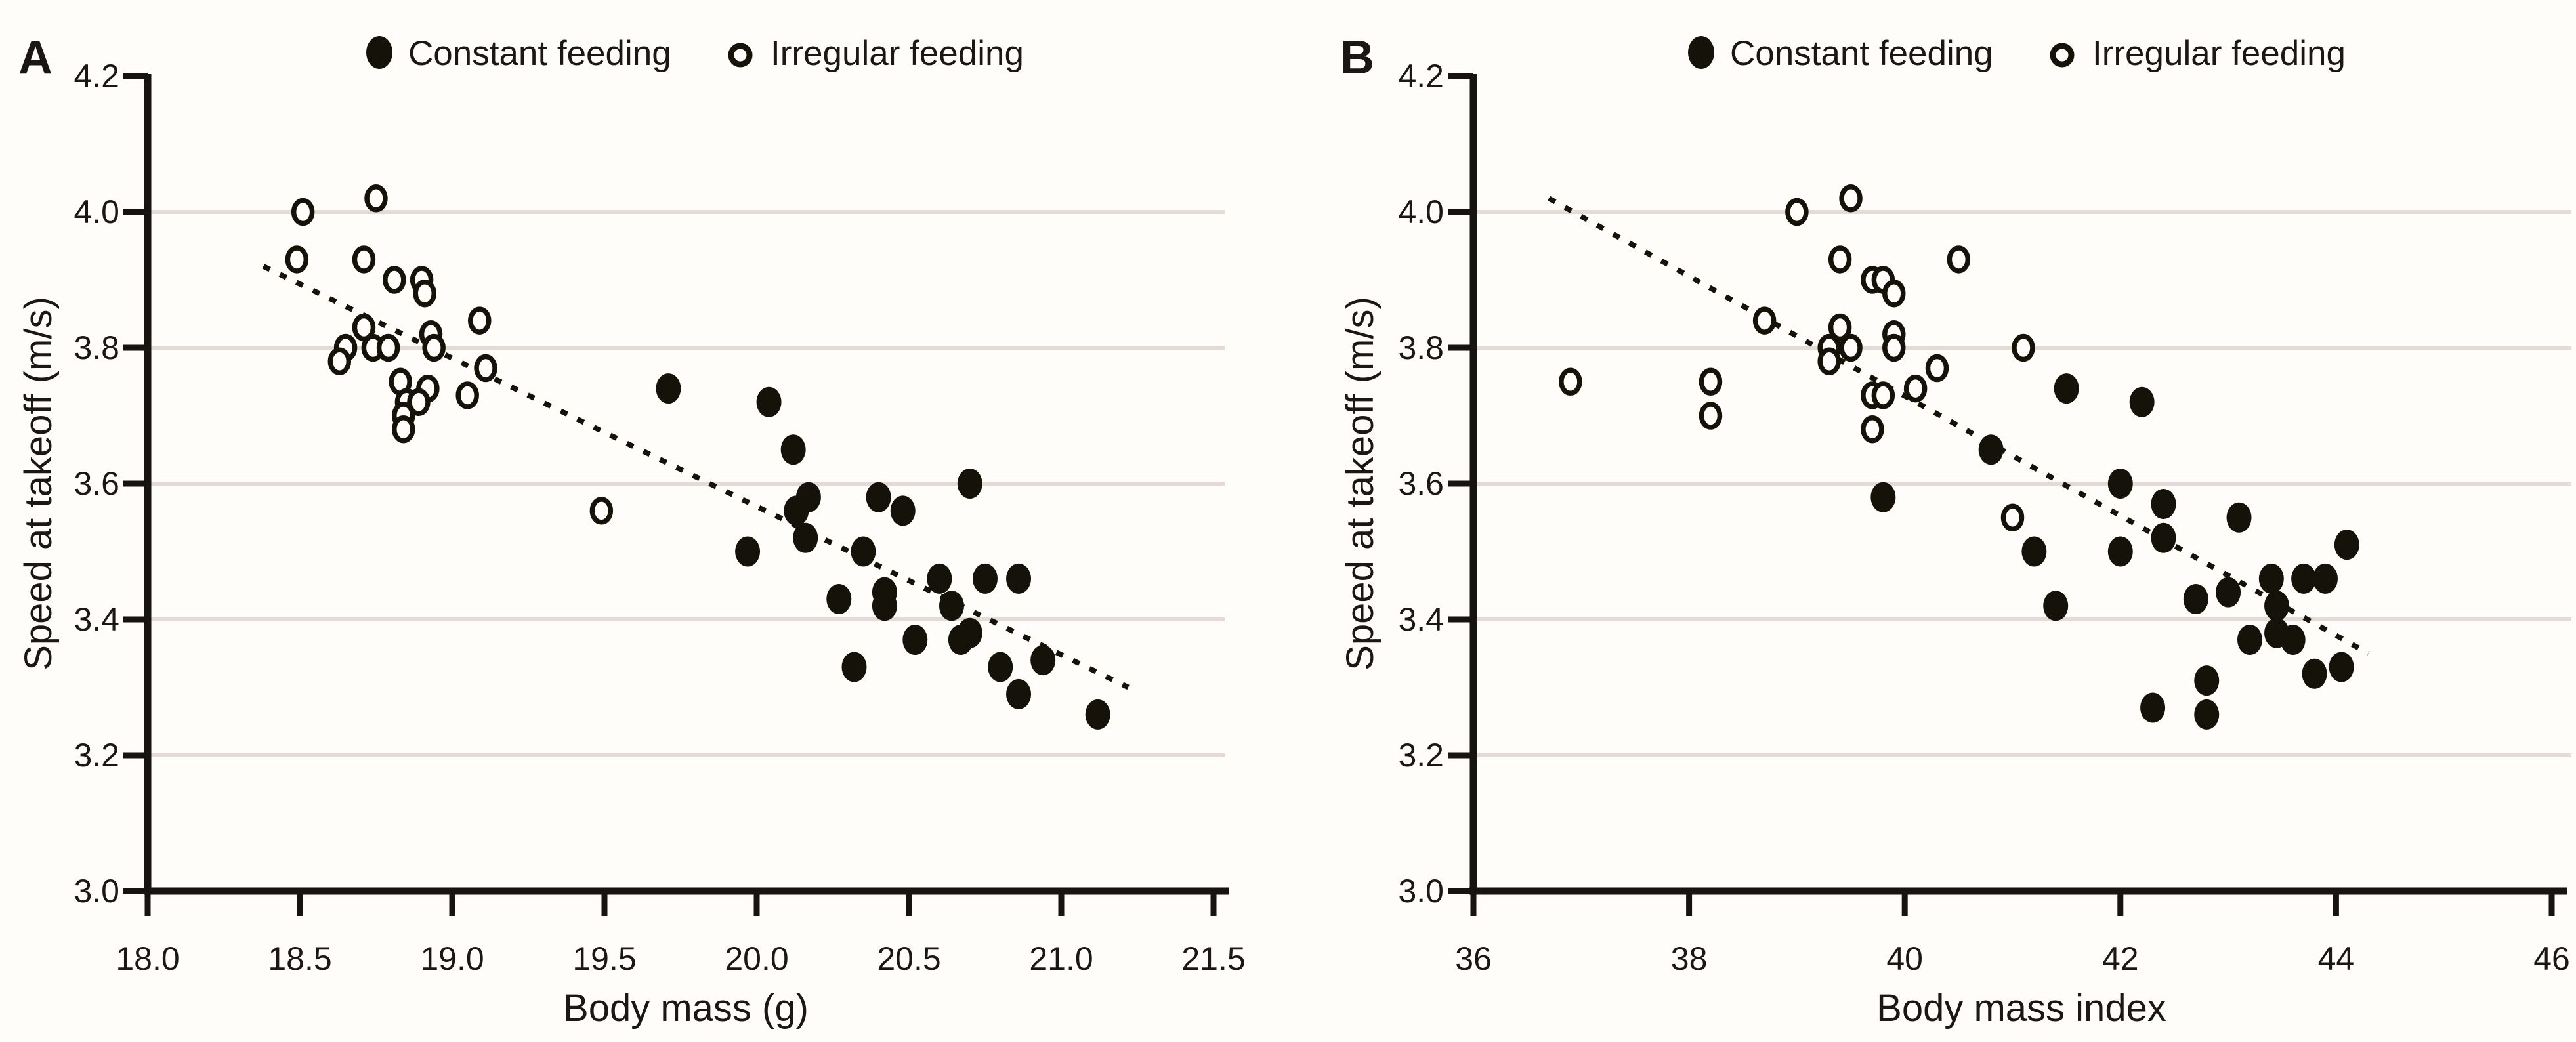 The image size is (2576, 1042). Describe the element at coordinates (2021, 1009) in the screenshot. I see `panel-b-x-axis-title: Body mass index` at that location.